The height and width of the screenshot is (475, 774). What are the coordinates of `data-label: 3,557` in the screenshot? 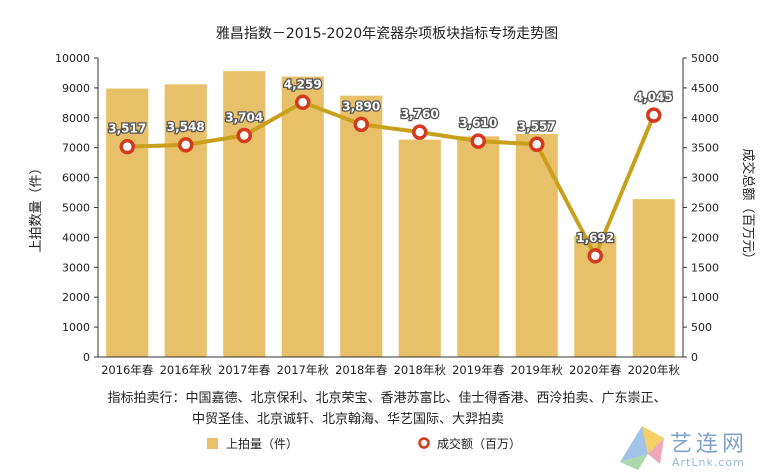 It's located at (537, 126).